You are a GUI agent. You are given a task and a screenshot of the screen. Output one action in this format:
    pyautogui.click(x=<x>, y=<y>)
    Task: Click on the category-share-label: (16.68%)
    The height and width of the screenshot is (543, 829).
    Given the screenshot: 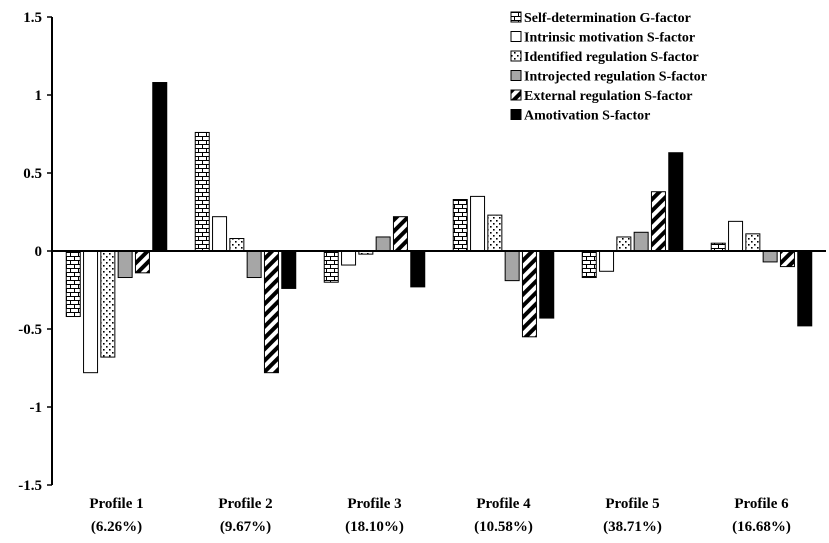 What is the action you would take?
    pyautogui.click(x=761, y=527)
    